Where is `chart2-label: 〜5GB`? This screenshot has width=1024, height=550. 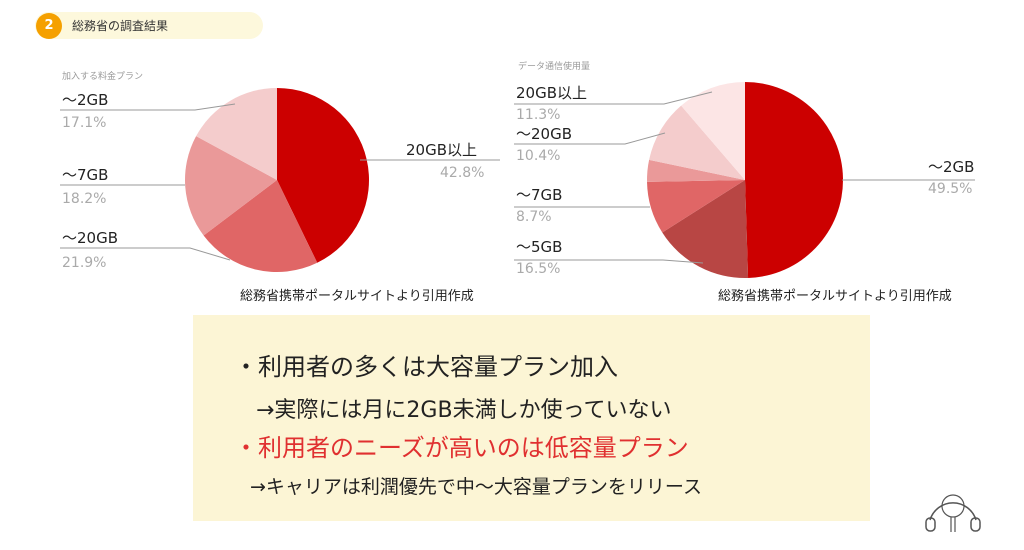
chart2-label: 〜5GB is located at coordinates (539, 247).